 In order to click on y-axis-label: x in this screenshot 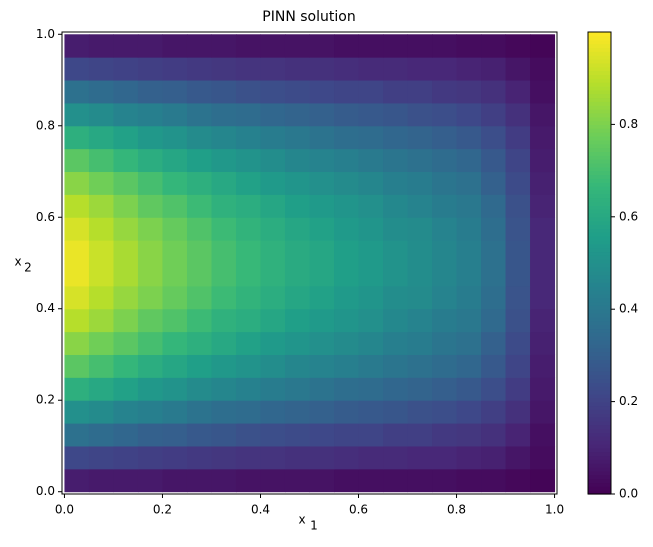, I will do `click(17, 262)`.